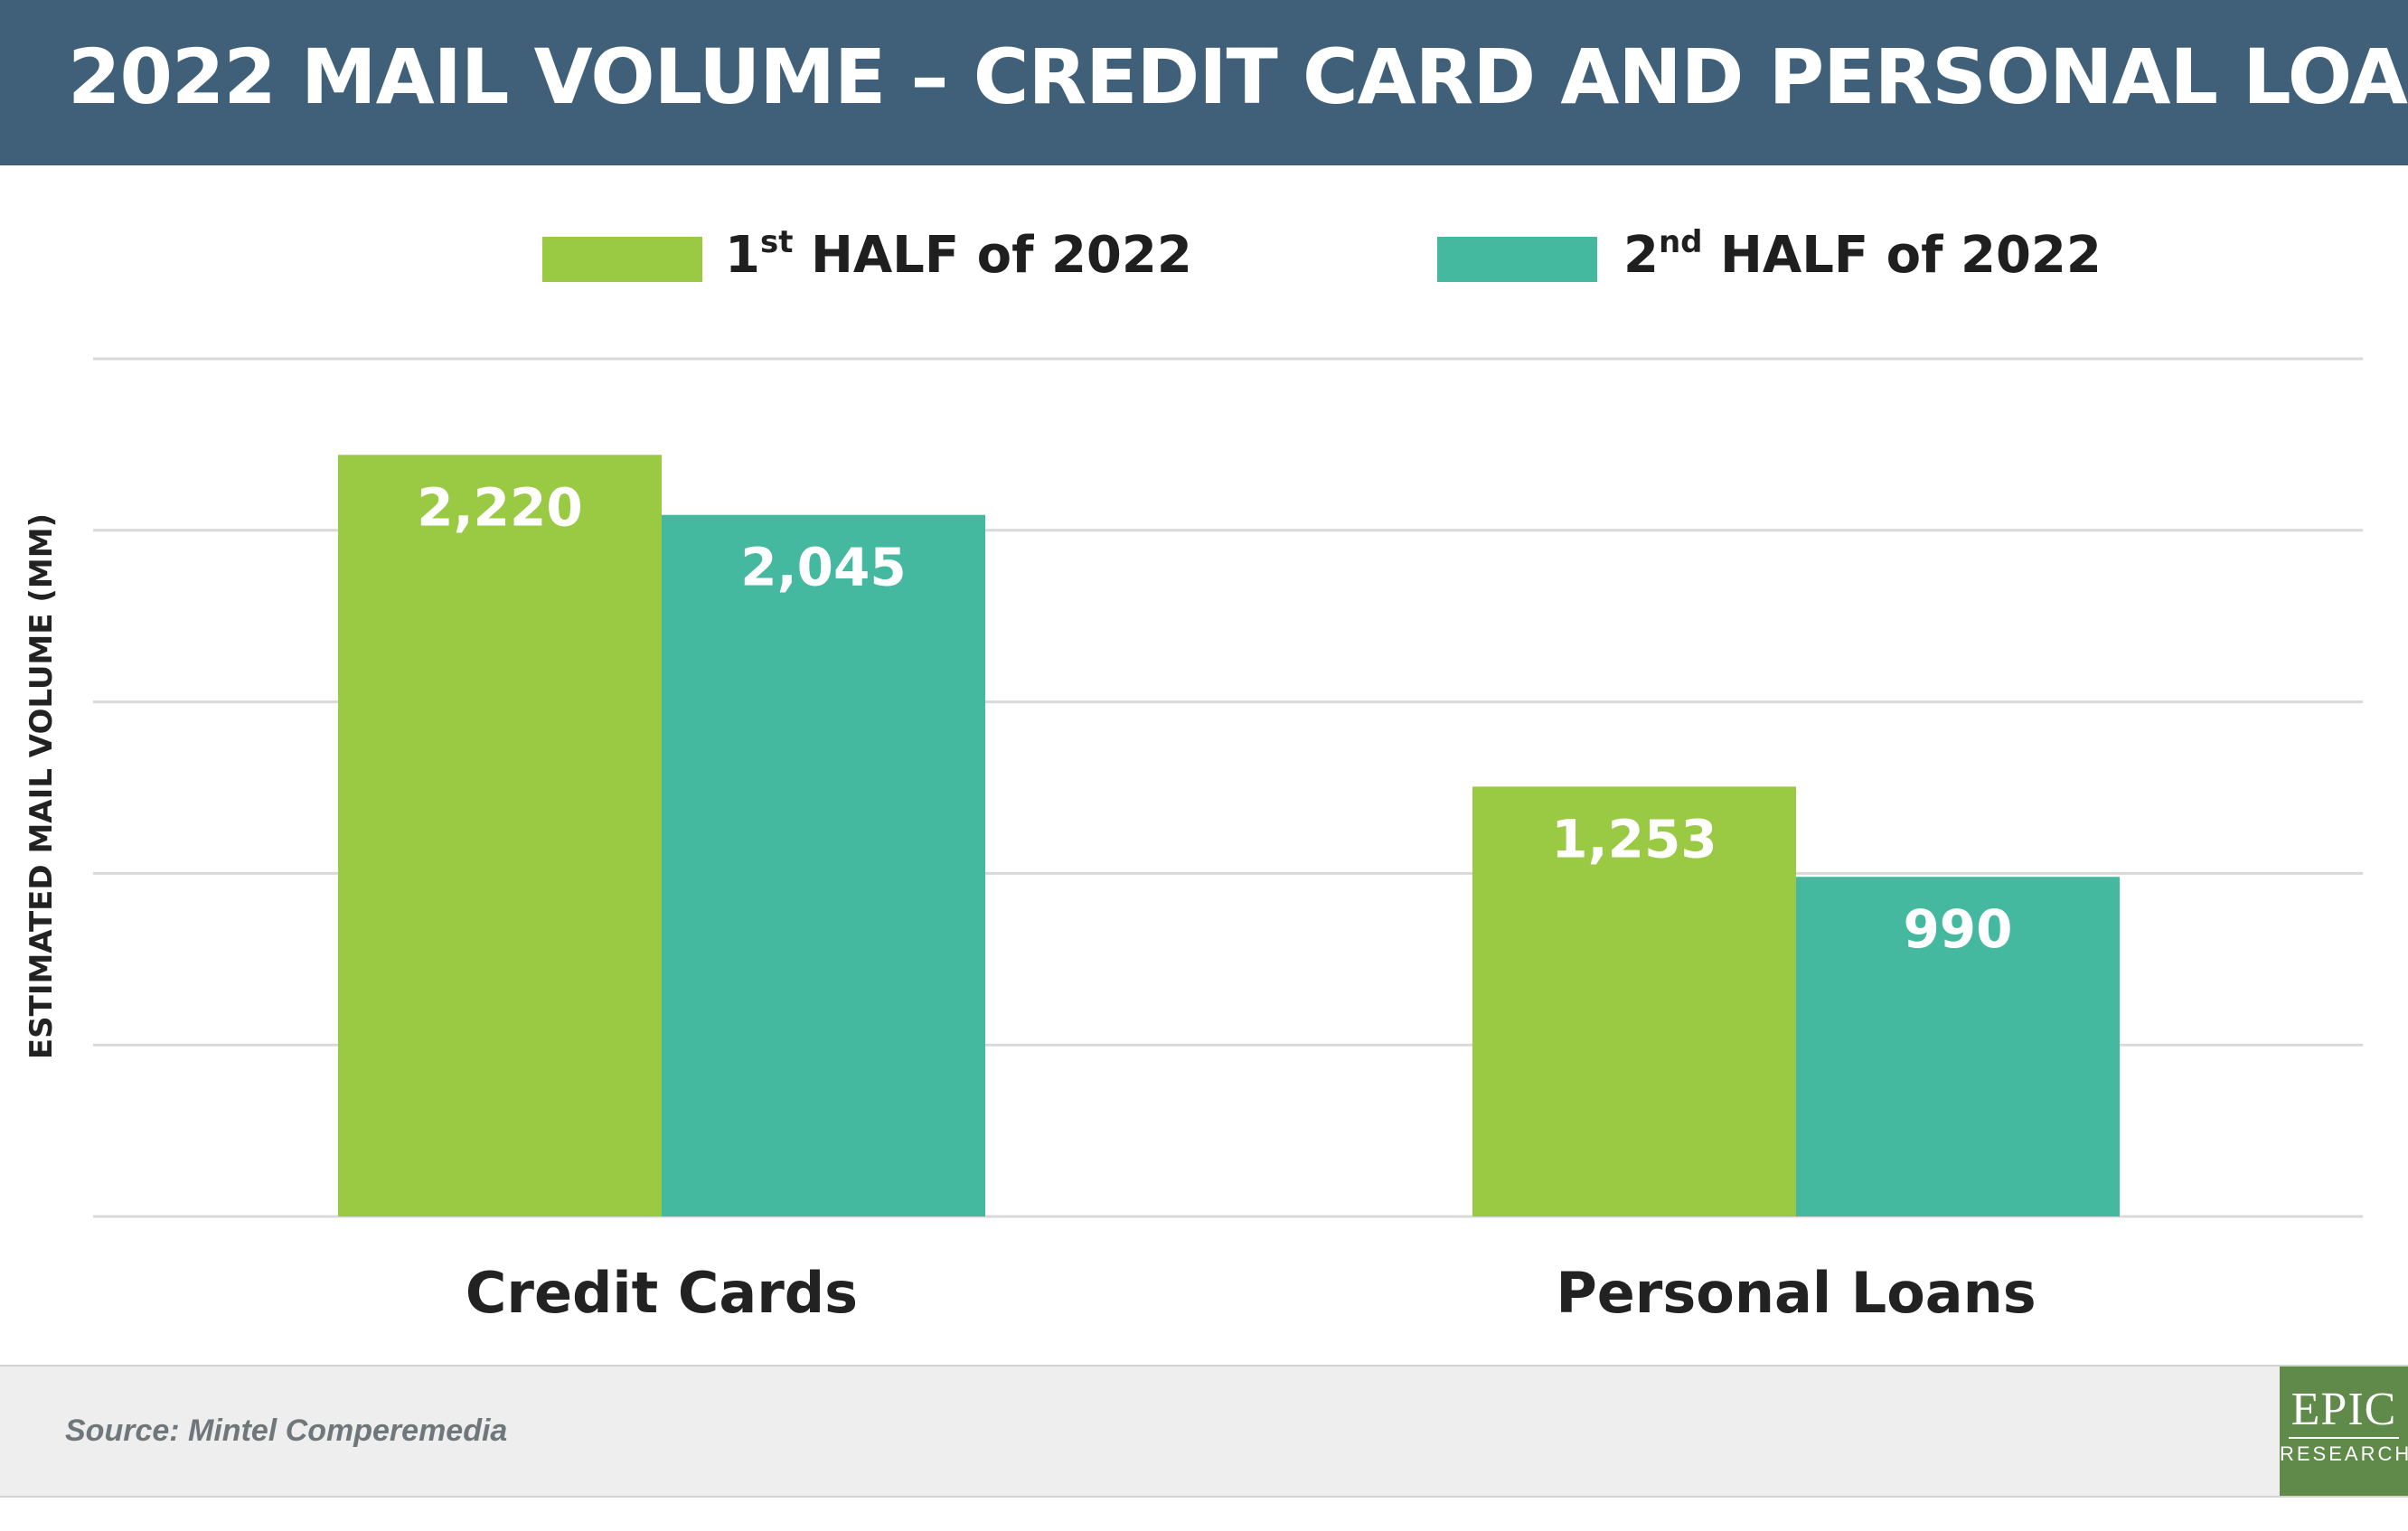 The height and width of the screenshot is (1531, 2408). I want to click on logo-rule, so click(2344, 1438).